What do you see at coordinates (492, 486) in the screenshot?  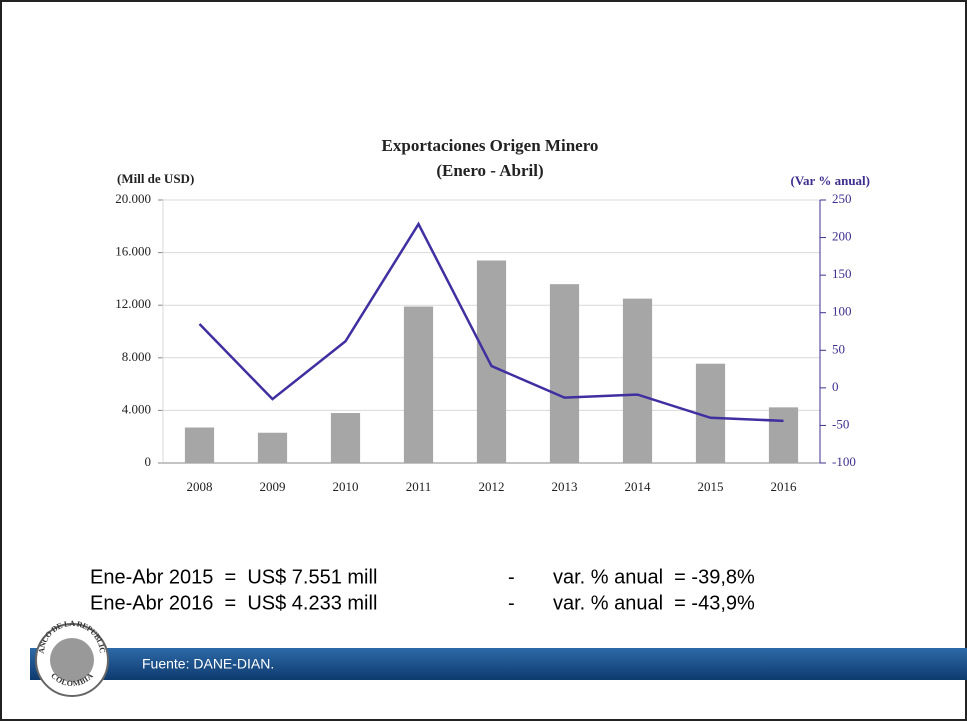 I see `x-tick-label: 2012` at bounding box center [492, 486].